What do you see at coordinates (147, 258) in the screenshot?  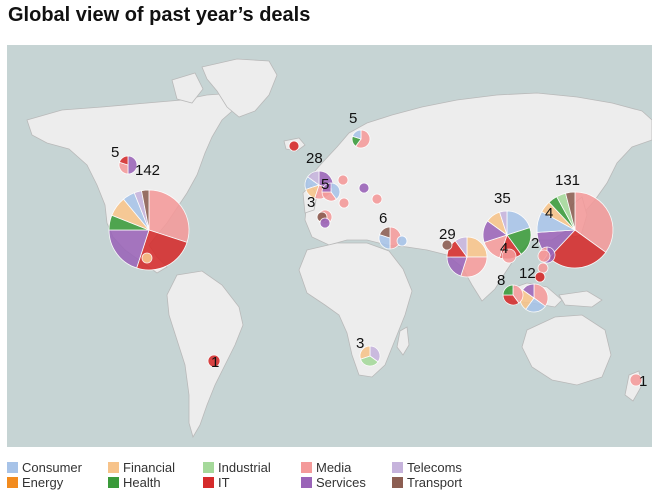 I see `deal-dot-financial` at bounding box center [147, 258].